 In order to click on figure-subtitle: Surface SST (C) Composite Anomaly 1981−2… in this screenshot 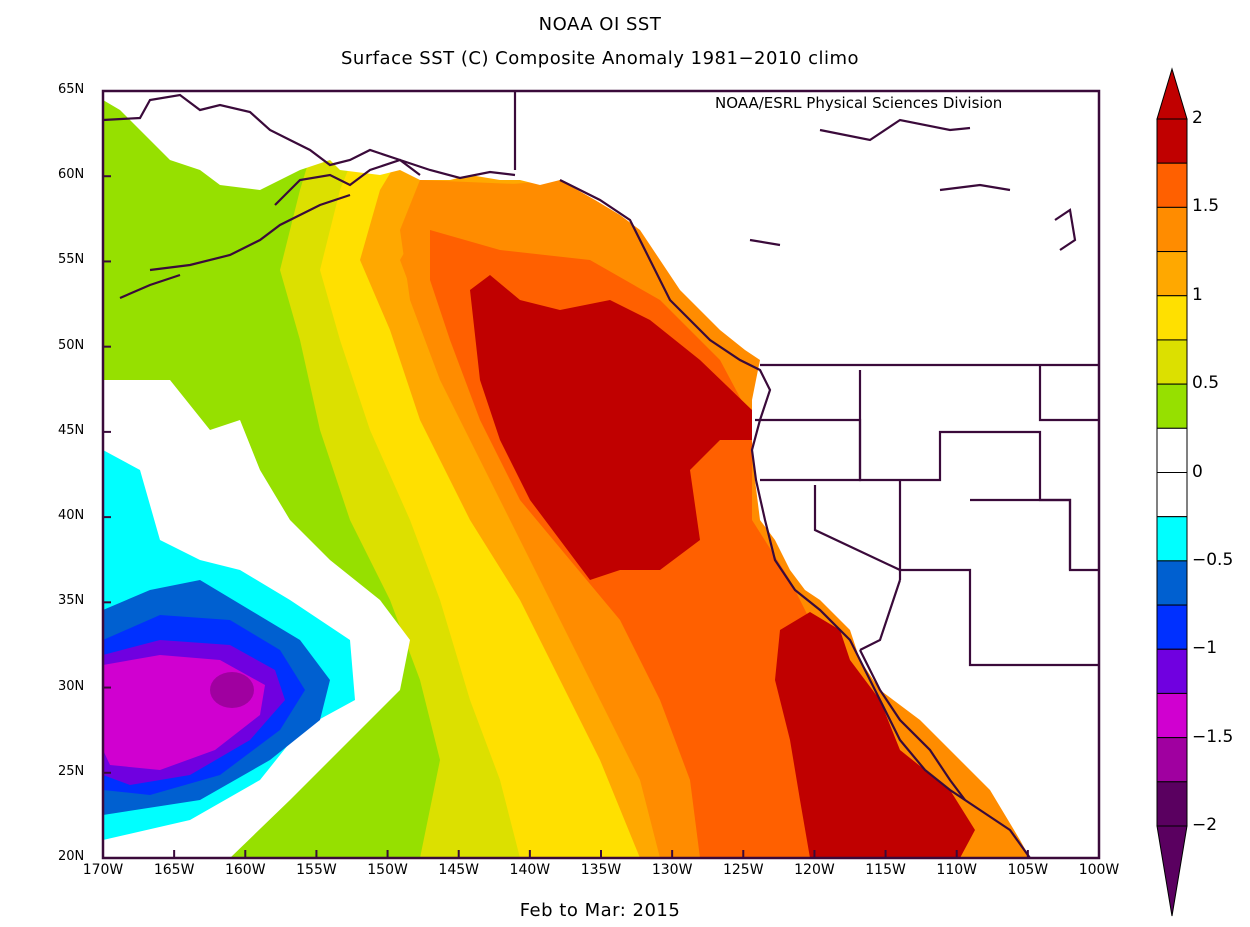, I will do `click(600, 58)`.